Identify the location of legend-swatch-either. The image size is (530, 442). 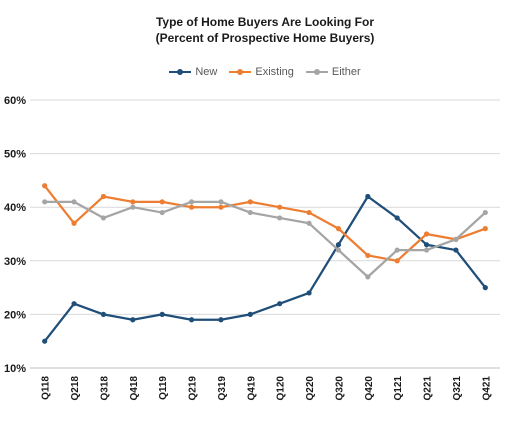
(316, 72).